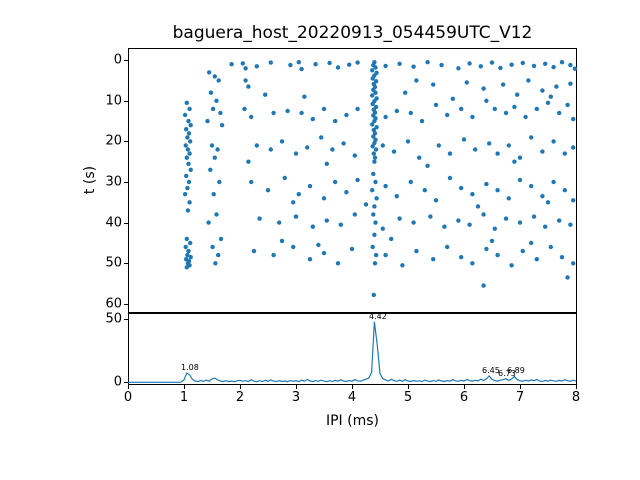  I want to click on scatter-ytick-60: 60, so click(113, 304).